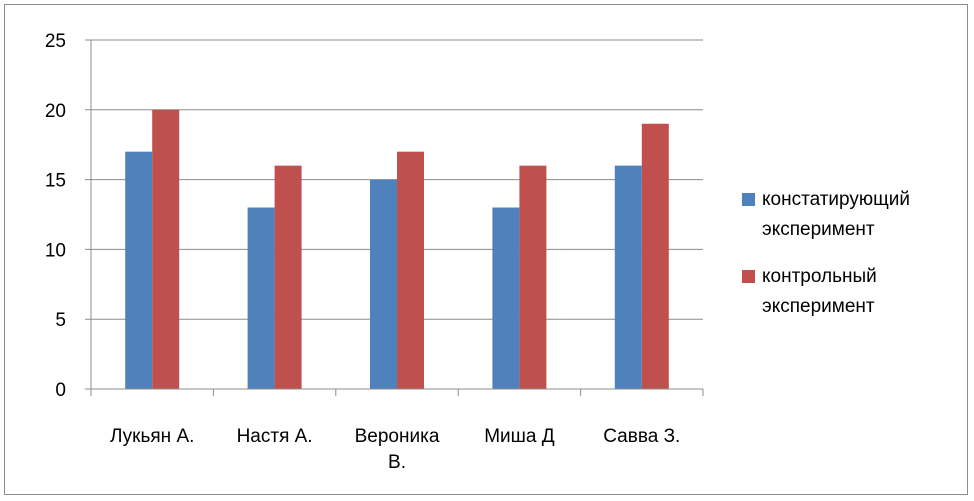 This screenshot has height=501, width=974. What do you see at coordinates (275, 436) in the screenshot?
I see `x-tick-label: Настя А.` at bounding box center [275, 436].